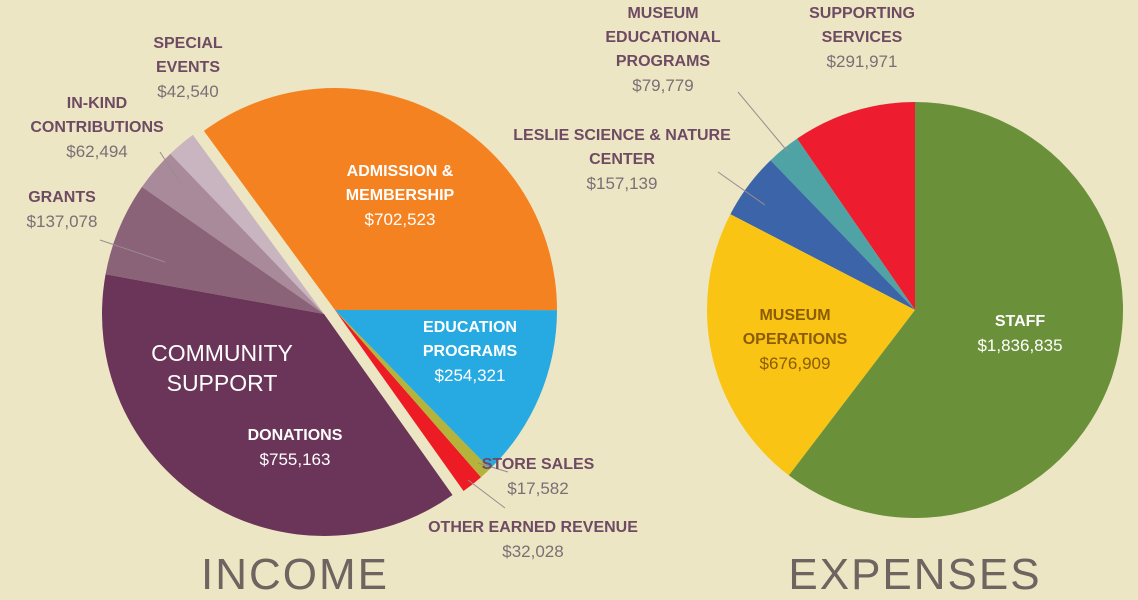 The width and height of the screenshot is (1138, 600). What do you see at coordinates (533, 540) in the screenshot?
I see `slice-label: OTHER EARNED REVENUE $32,028` at bounding box center [533, 540].